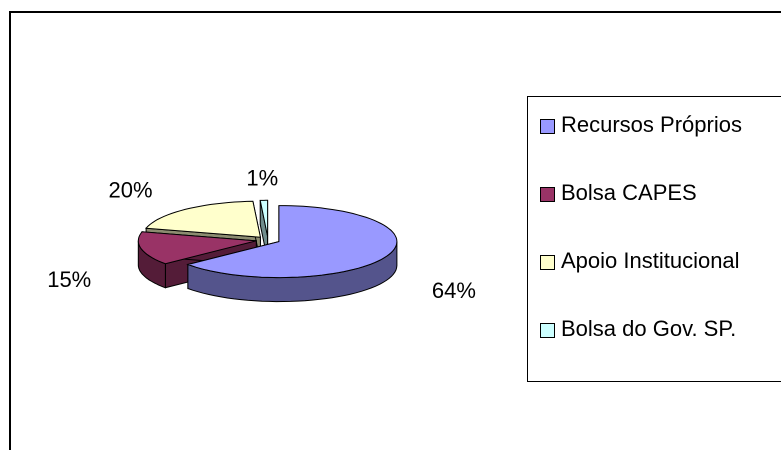  Describe the element at coordinates (262, 178) in the screenshot. I see `data-label: 1%` at that location.